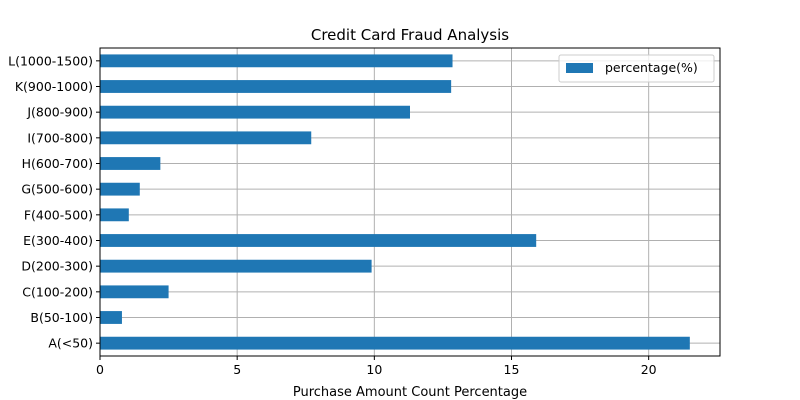 This screenshot has width=800, height=400. Describe the element at coordinates (70, 343) in the screenshot. I see `y-tick-label: A(<50)` at that location.